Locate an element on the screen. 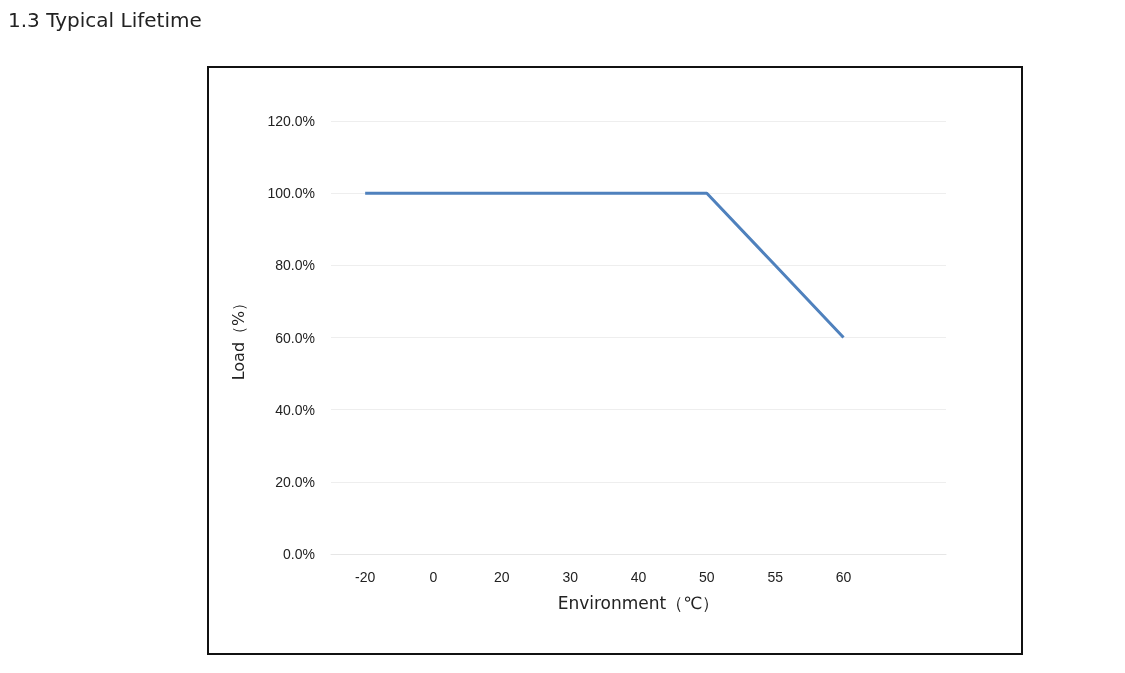  x-axis-title: Environment（℃） is located at coordinates (638, 602).